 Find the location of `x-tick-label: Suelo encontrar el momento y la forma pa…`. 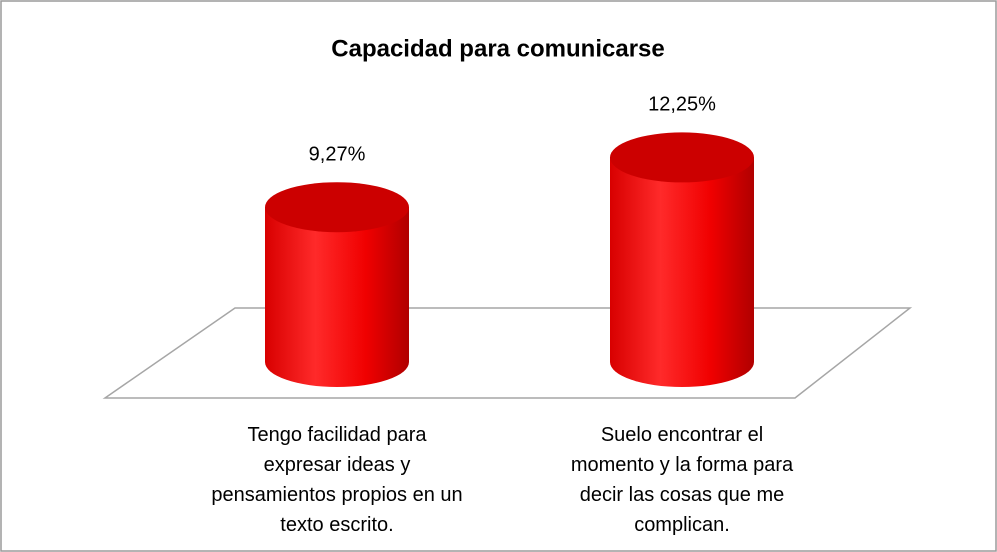

x-tick-label: Suelo encontrar el momento y la forma pa… is located at coordinates (682, 480).